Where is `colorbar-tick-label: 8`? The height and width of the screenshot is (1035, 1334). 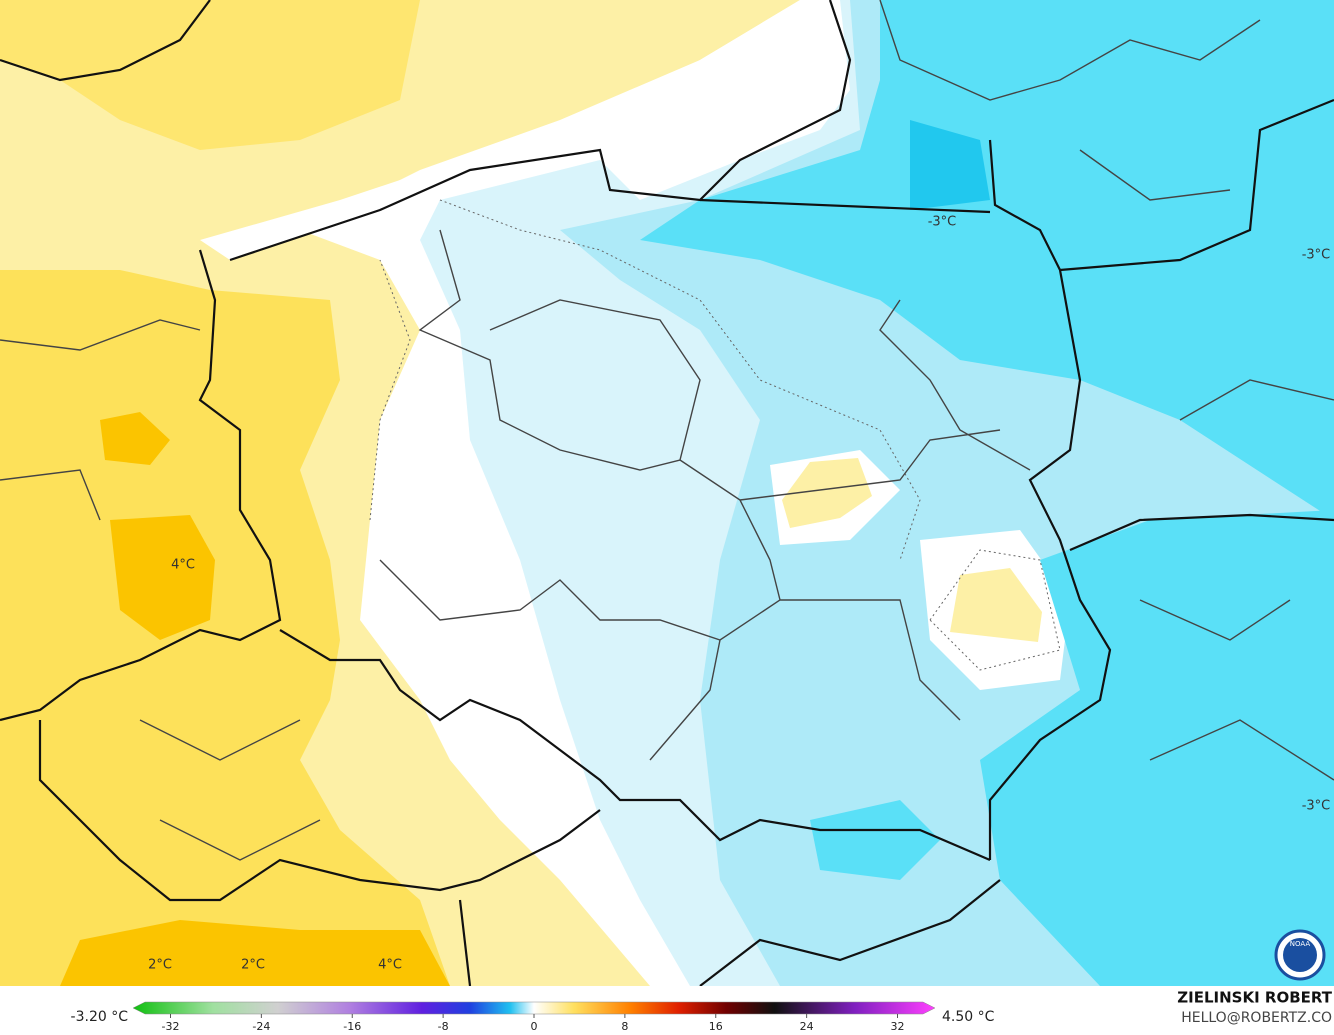
colorbar-tick-label: 8 is located at coordinates (624, 1026).